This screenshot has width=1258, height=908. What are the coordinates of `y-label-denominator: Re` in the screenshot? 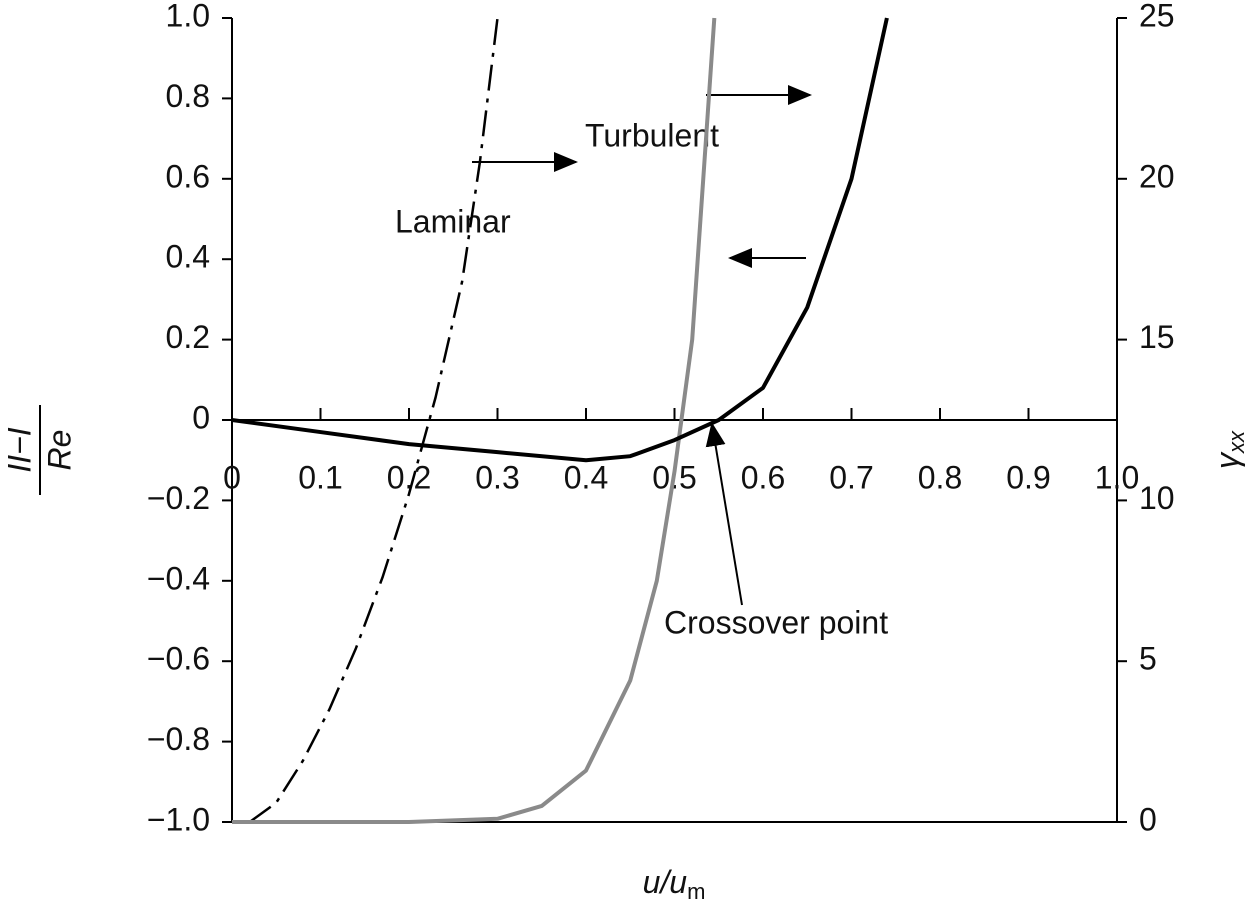 It's located at (59, 450).